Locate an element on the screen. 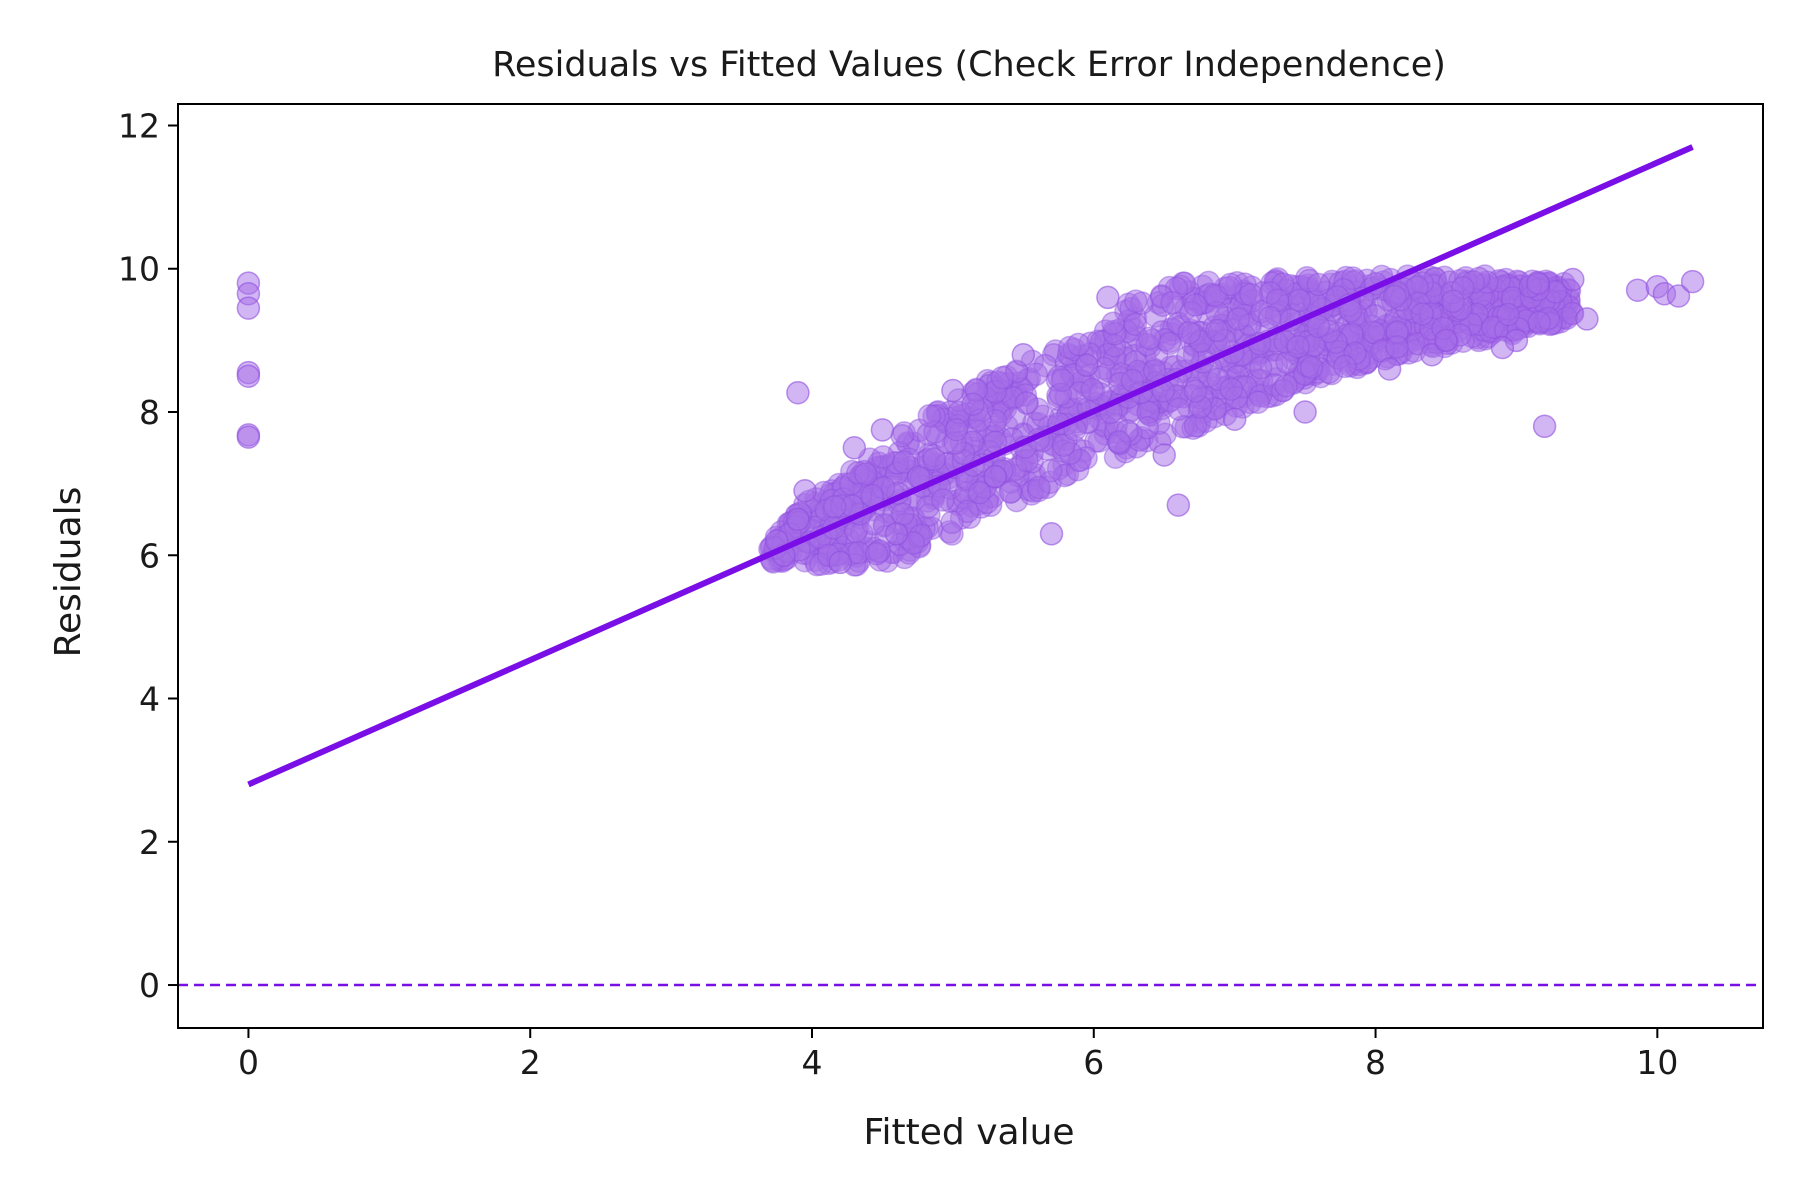 This screenshot has width=1800, height=1200. y-tick-label: 12 is located at coordinates (139, 125).